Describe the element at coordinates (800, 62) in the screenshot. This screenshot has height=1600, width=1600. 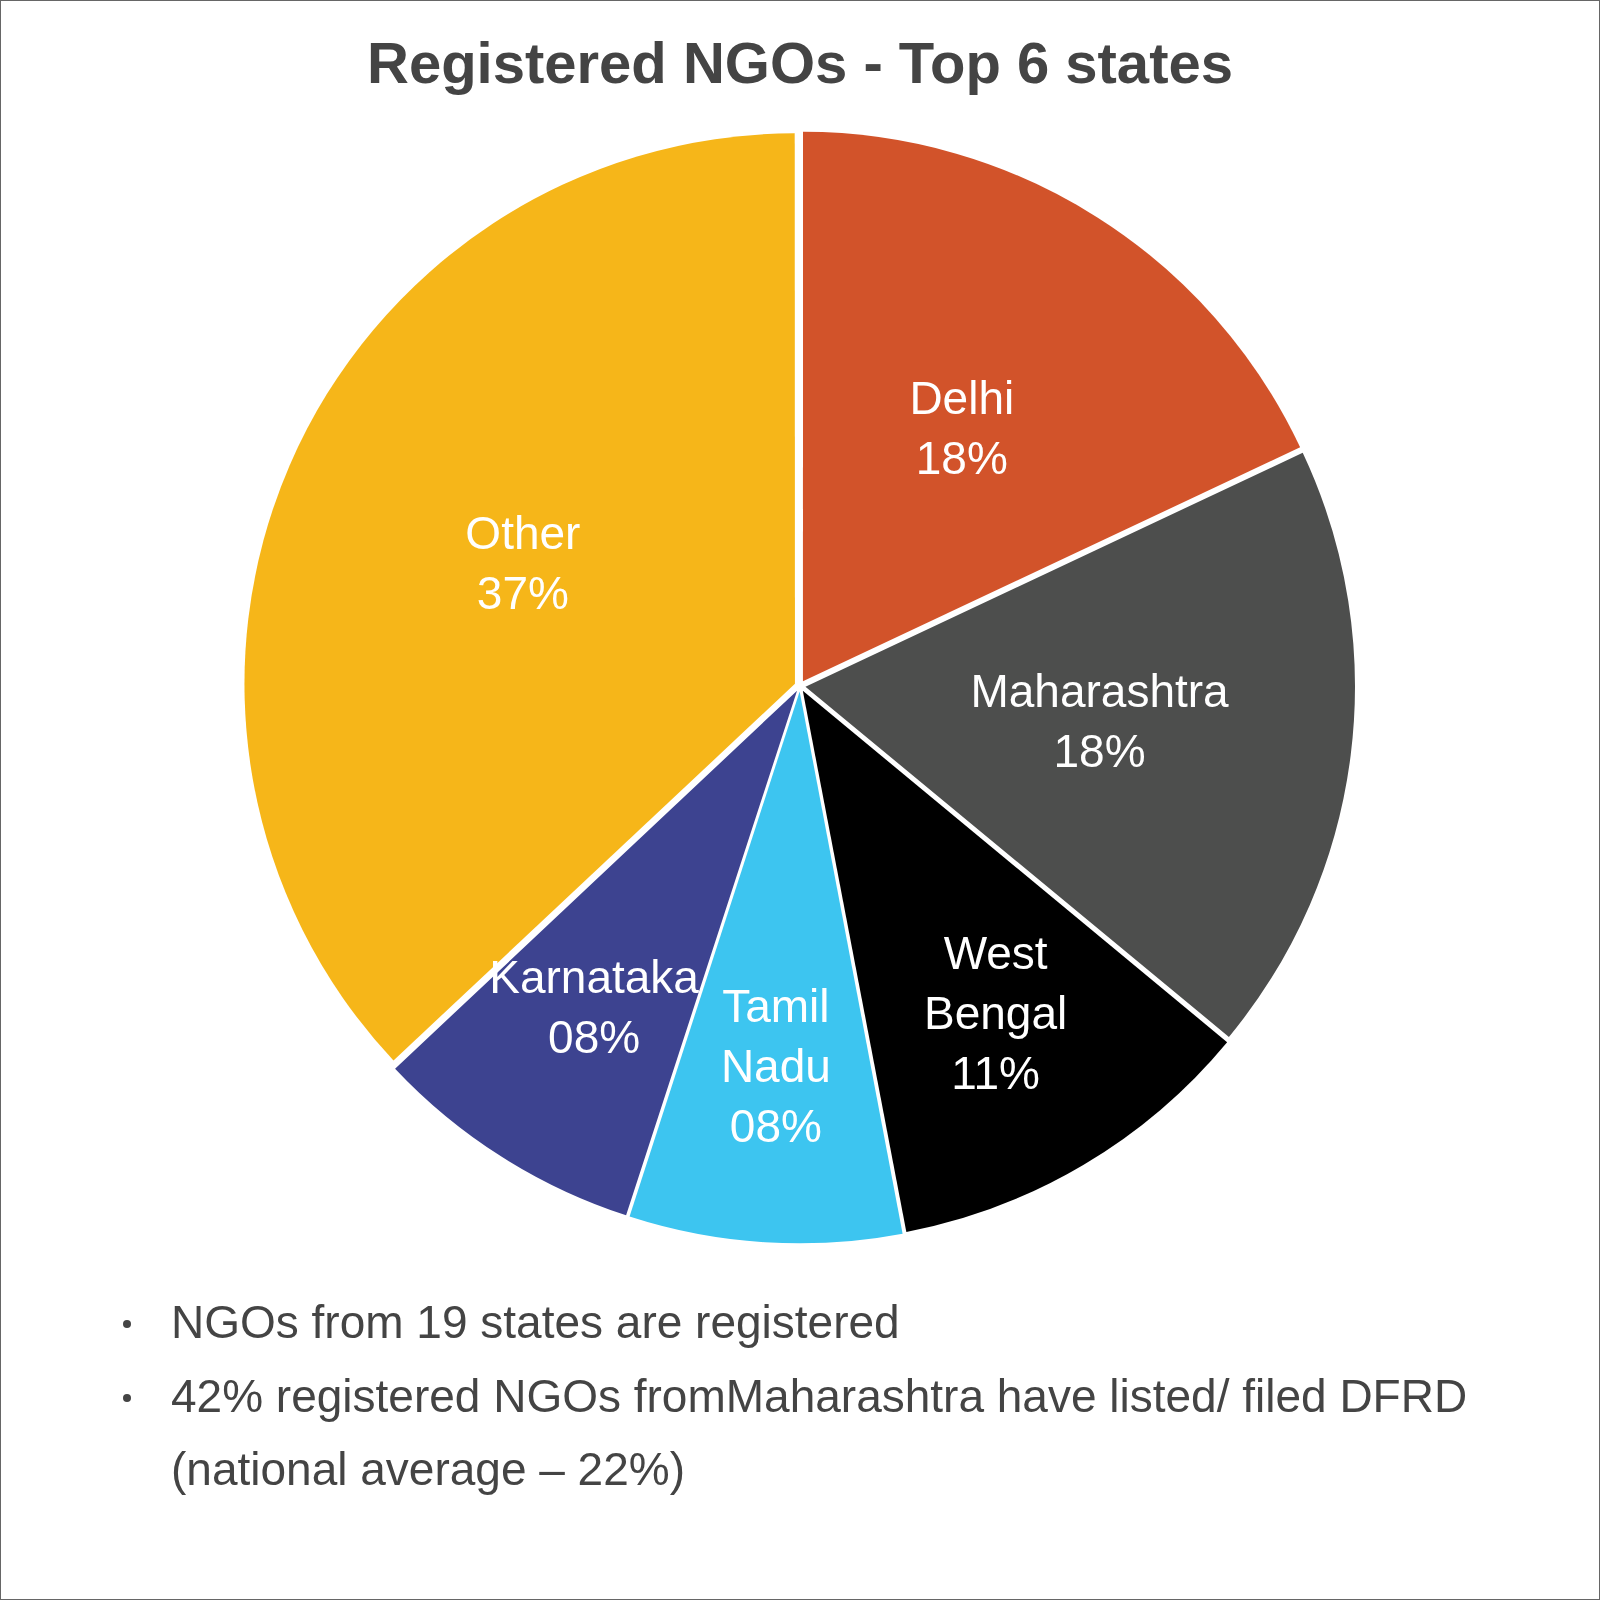
I see `chart-title: Registered NGOs - Top 6 states` at that location.